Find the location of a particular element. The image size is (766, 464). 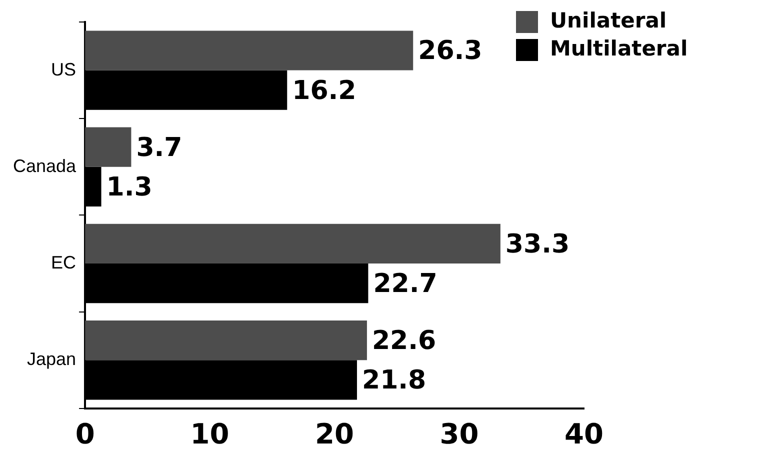

data-label: 1.3 is located at coordinates (129, 187).